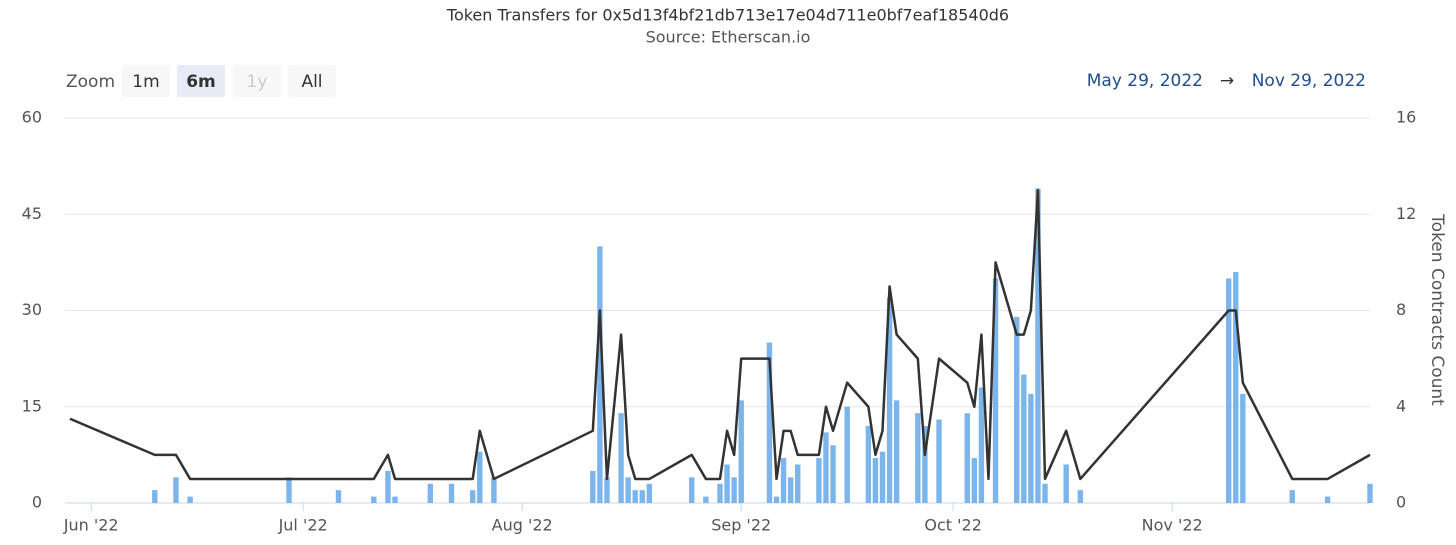 The height and width of the screenshot is (545, 1456). What do you see at coordinates (1145, 81) in the screenshot?
I see `range-from: May 29, 2022` at bounding box center [1145, 81].